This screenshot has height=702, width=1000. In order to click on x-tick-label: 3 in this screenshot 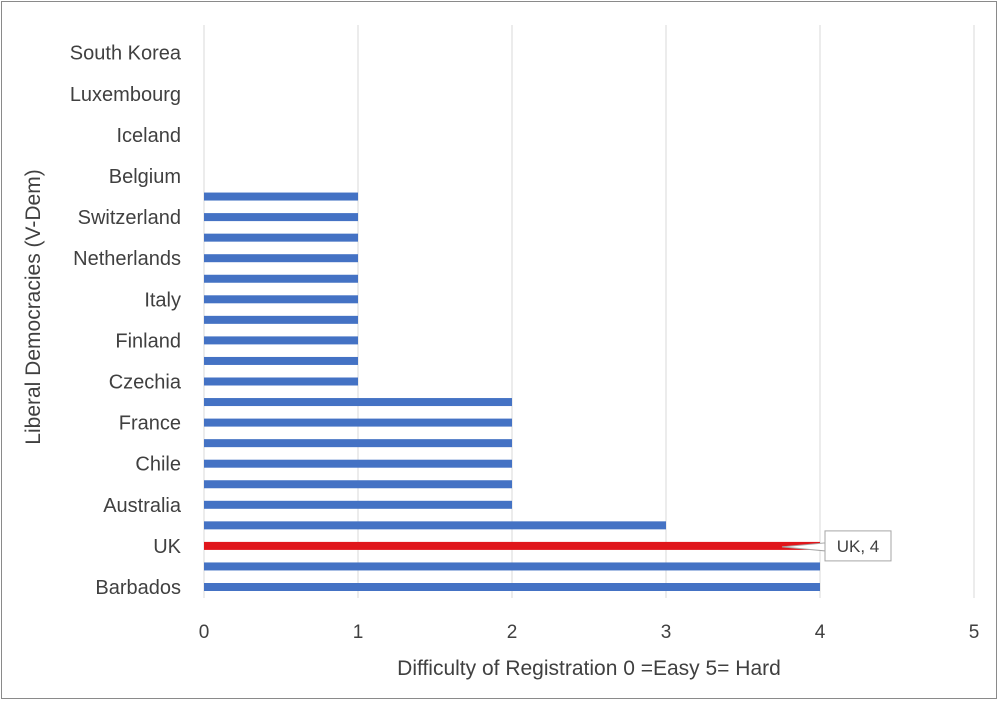, I will do `click(666, 632)`.